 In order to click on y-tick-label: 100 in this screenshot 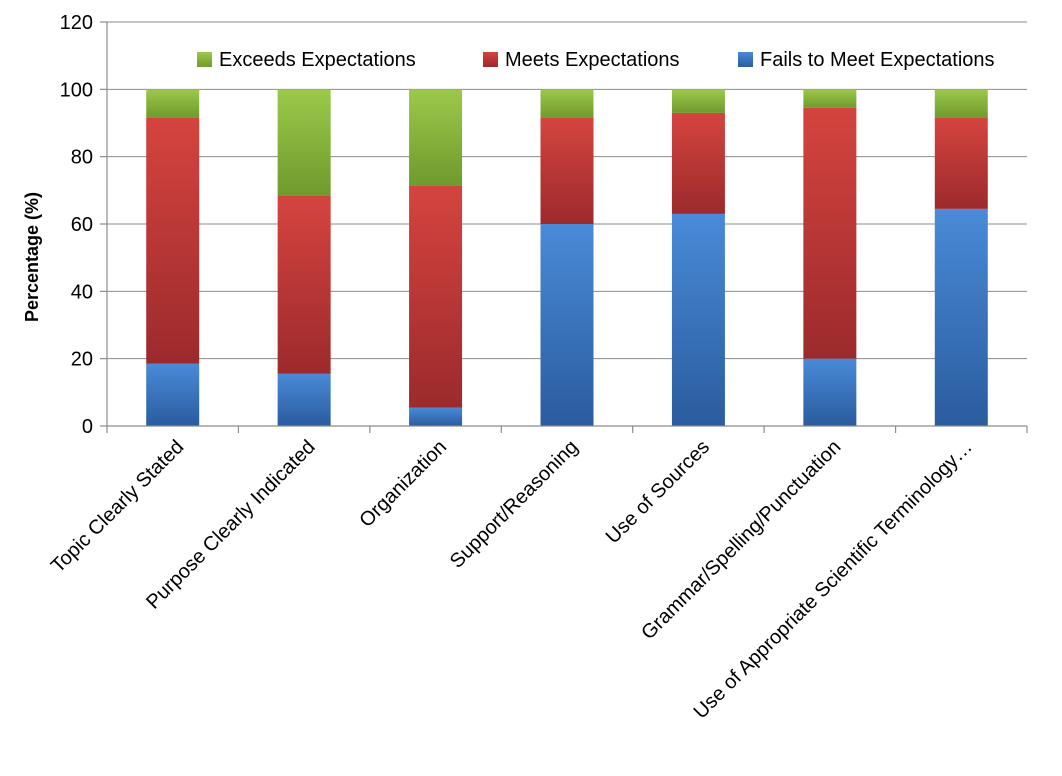, I will do `click(76, 90)`.